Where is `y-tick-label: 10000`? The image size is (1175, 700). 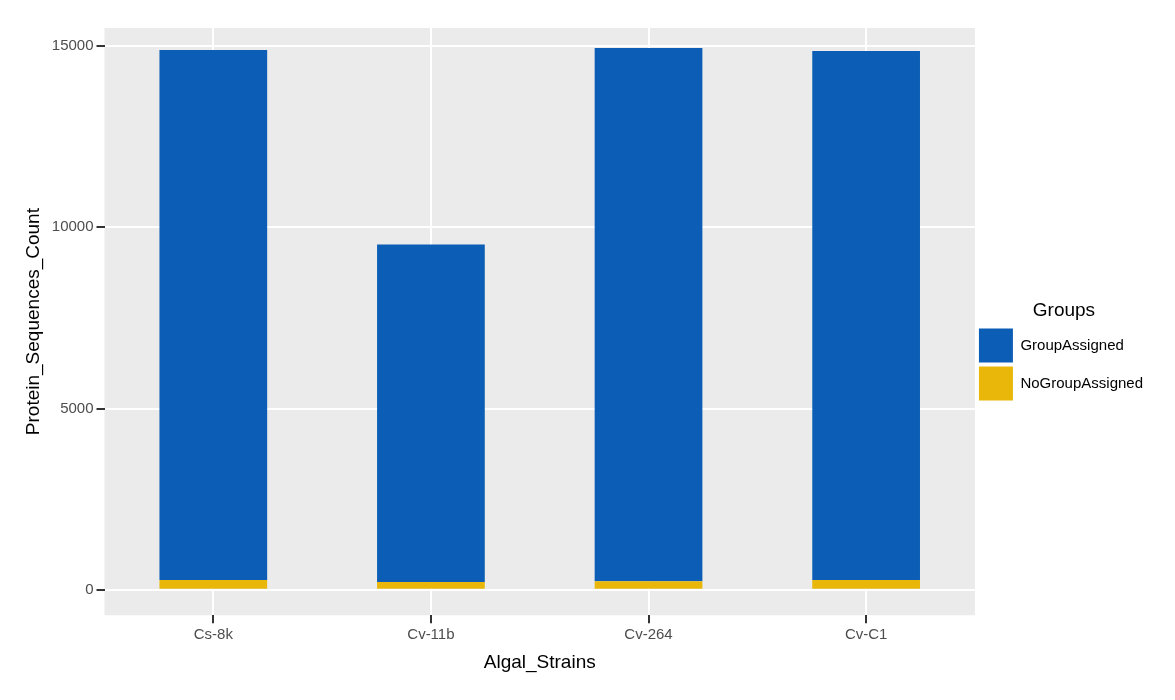 y-tick-label: 10000 is located at coordinates (72, 226).